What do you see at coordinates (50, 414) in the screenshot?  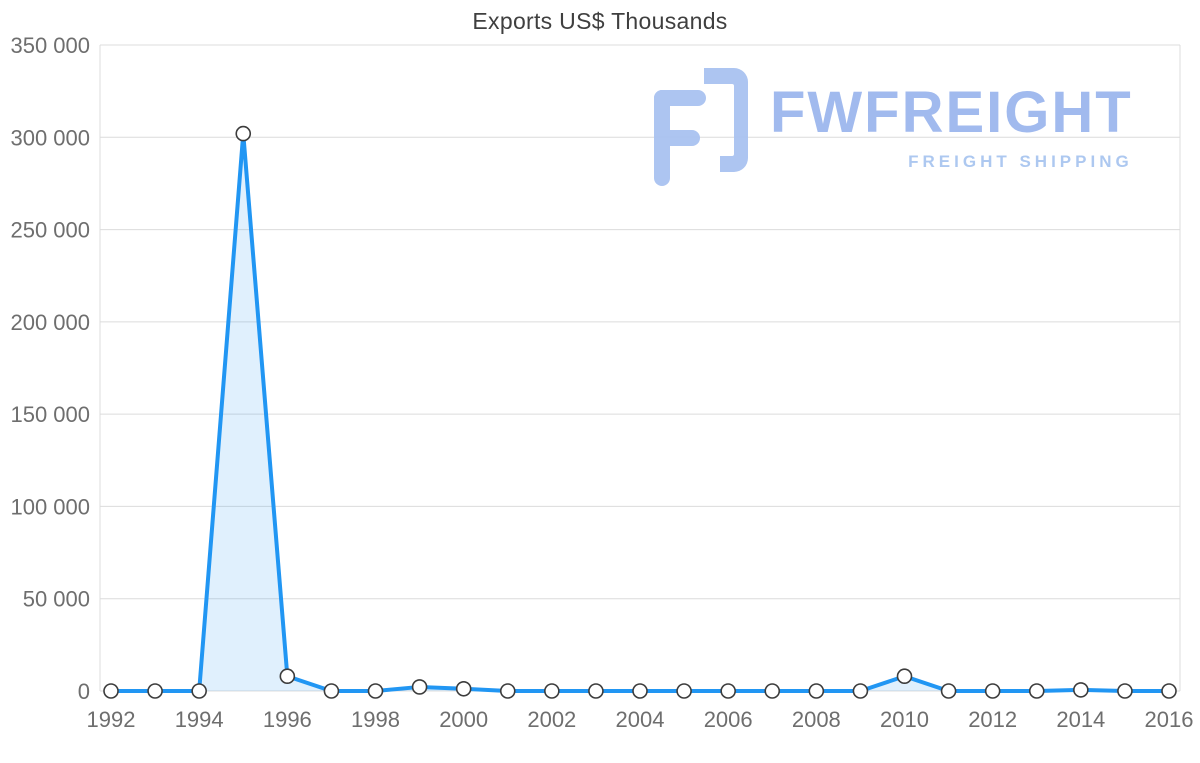 I see `y-axis-tick-label: 150 000` at bounding box center [50, 414].